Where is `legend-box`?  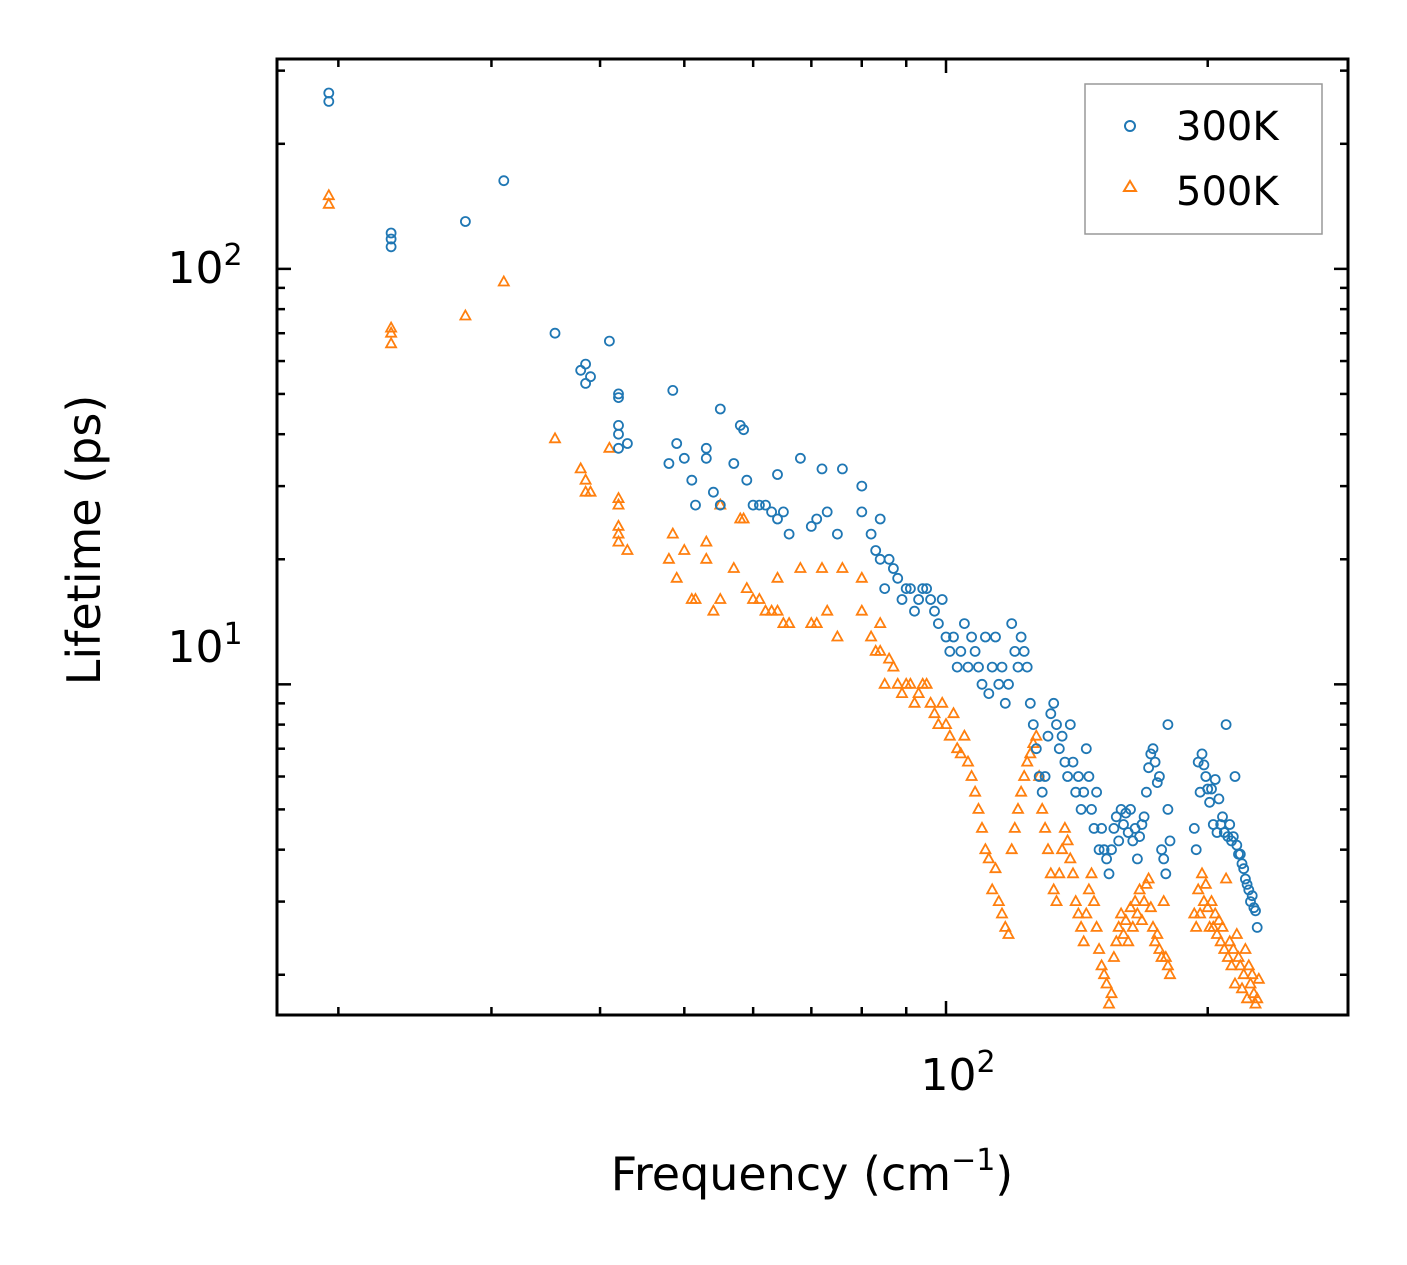 legend-box is located at coordinates (1203, 159).